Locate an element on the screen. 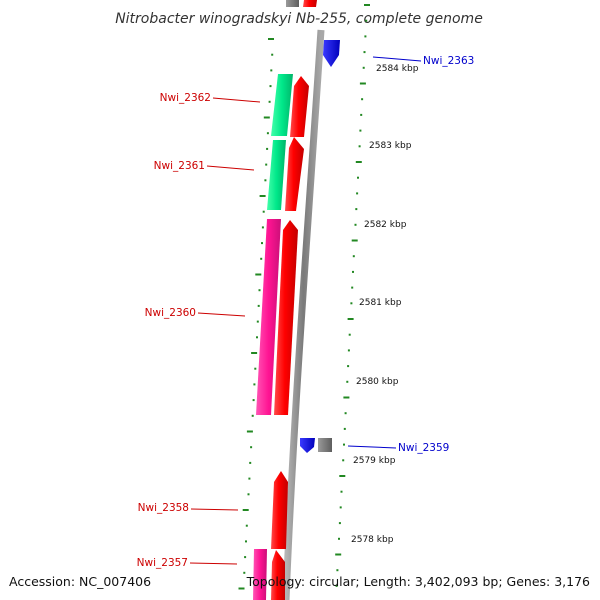 The height and width of the screenshot is (600, 600). gene-label-nwi-2359: Nwi_2359 is located at coordinates (423, 448).